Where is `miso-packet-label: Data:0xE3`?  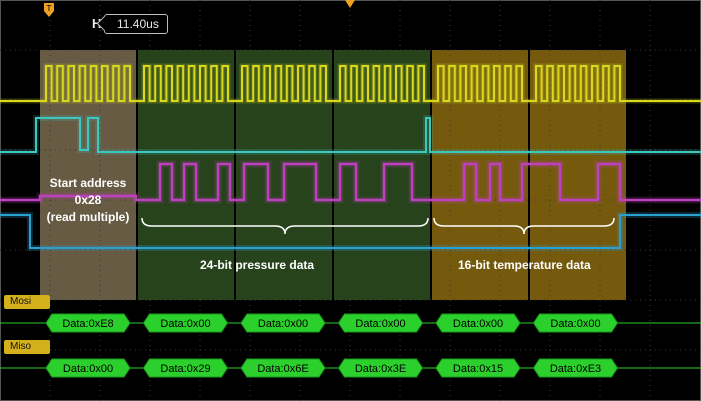
miso-packet-label: Data:0xE3 is located at coordinates (575, 369).